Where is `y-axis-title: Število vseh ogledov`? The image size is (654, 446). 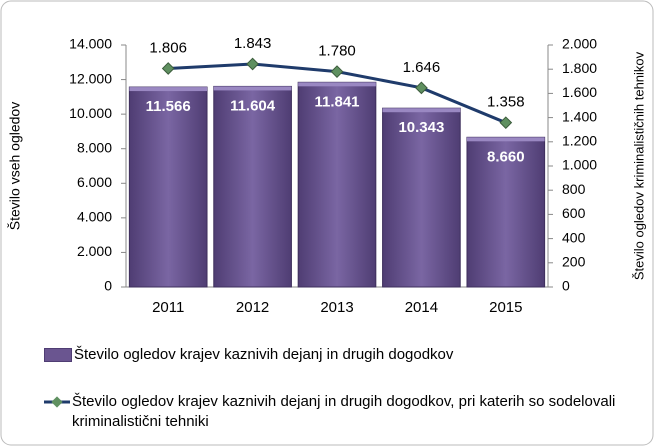
y-axis-title: Število vseh ogledov is located at coordinates (15, 166).